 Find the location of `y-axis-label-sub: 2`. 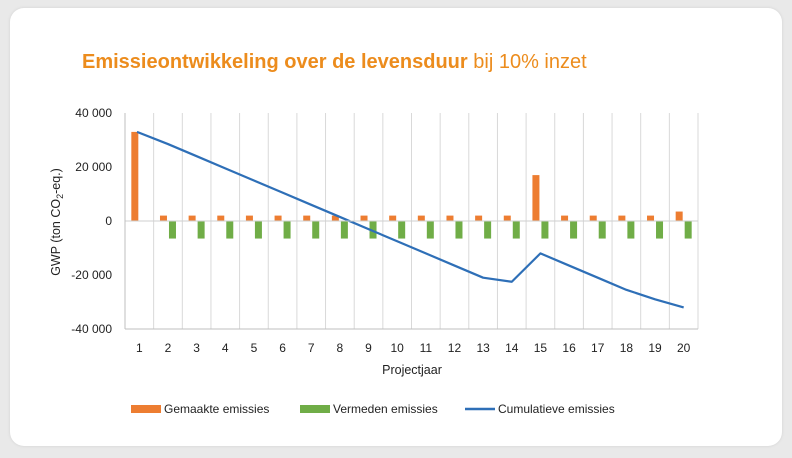

y-axis-label-sub: 2 is located at coordinates (60, 196).